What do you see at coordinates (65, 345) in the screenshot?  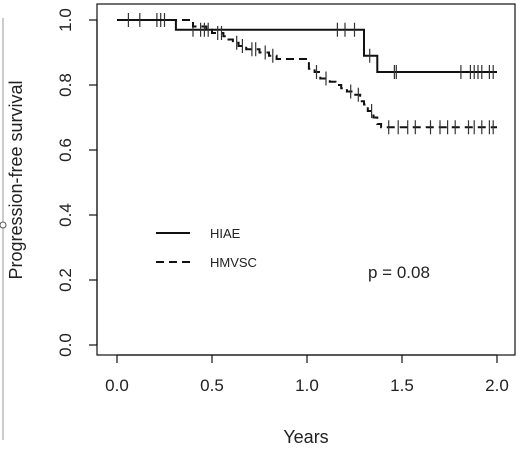 I see `y-tick-label: 0.0` at bounding box center [65, 345].